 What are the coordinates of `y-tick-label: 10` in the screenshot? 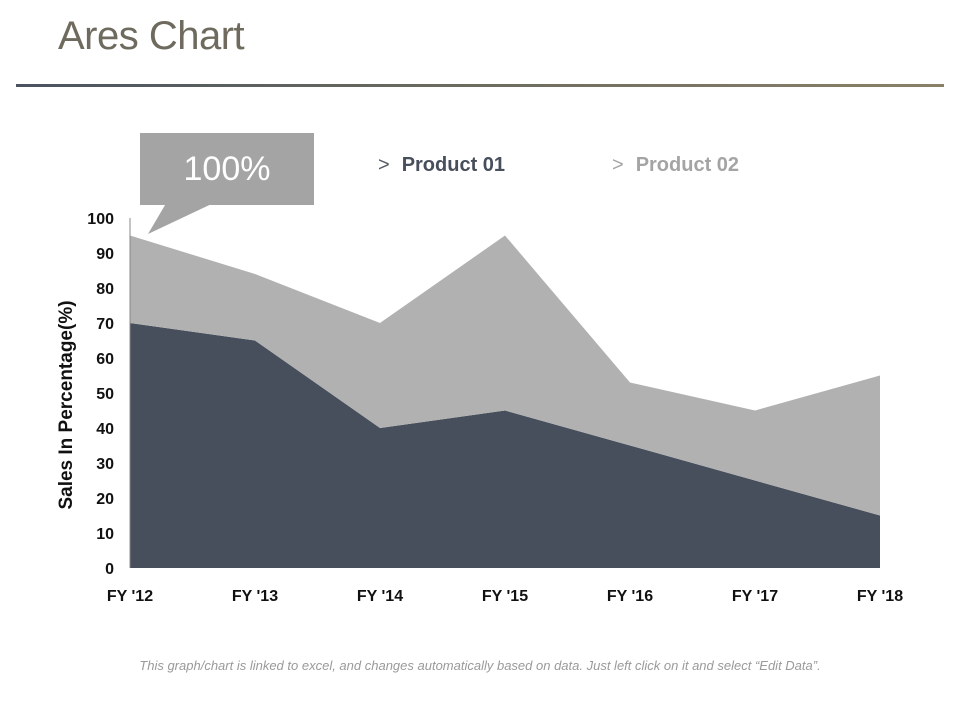 It's located at (105, 534).